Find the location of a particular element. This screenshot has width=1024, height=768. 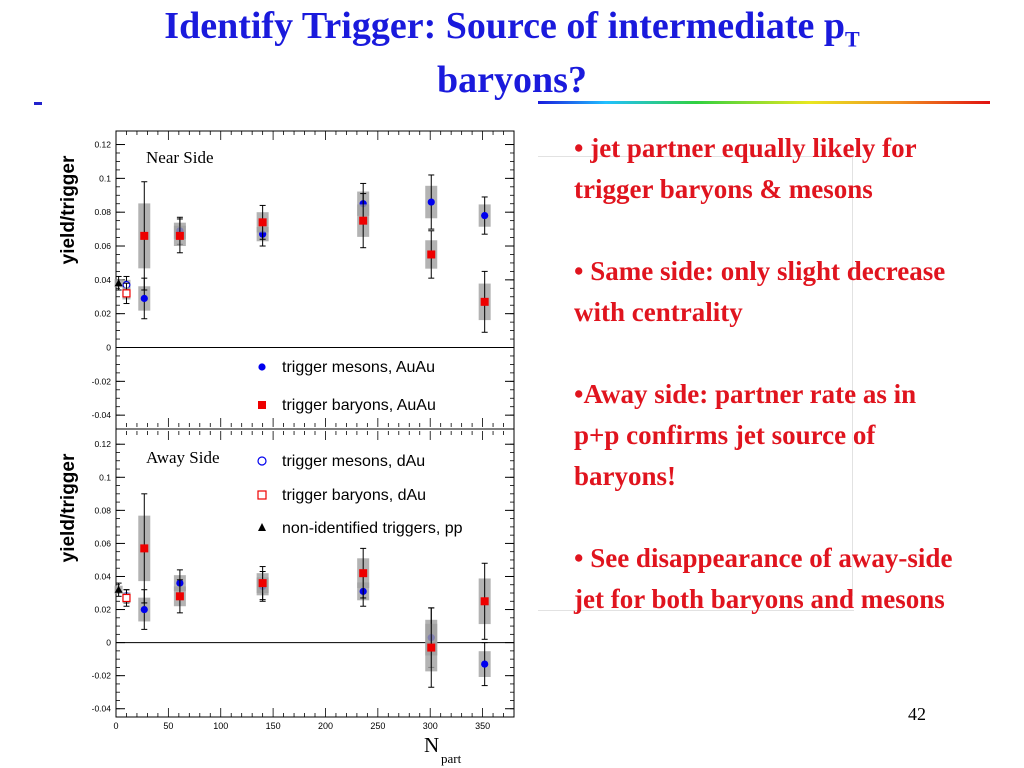

near-ytick-label: 0.06 is located at coordinates (102, 246).